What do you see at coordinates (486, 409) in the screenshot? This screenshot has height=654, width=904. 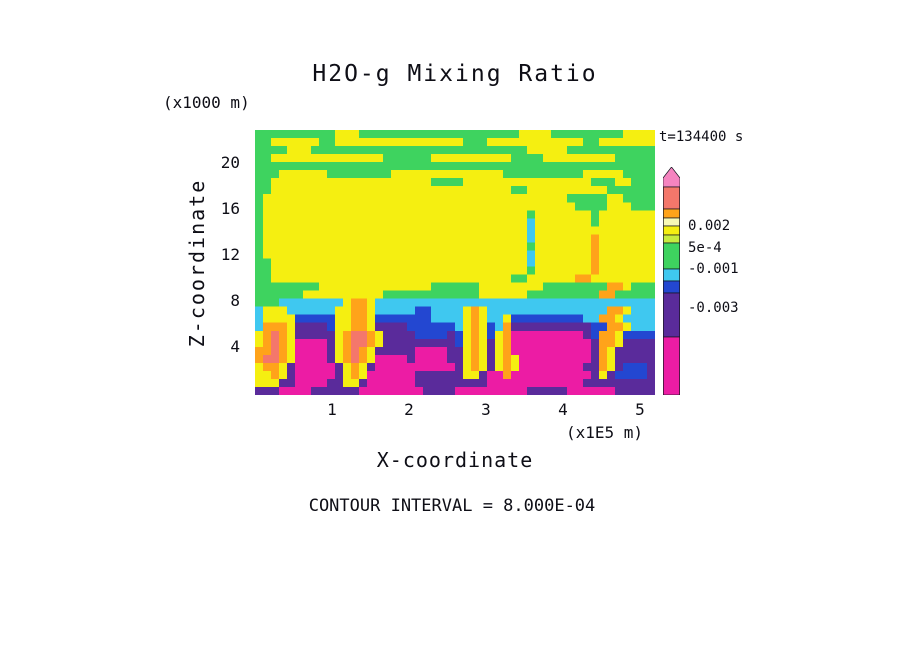 I see `x-tick-3: 3` at bounding box center [486, 409].